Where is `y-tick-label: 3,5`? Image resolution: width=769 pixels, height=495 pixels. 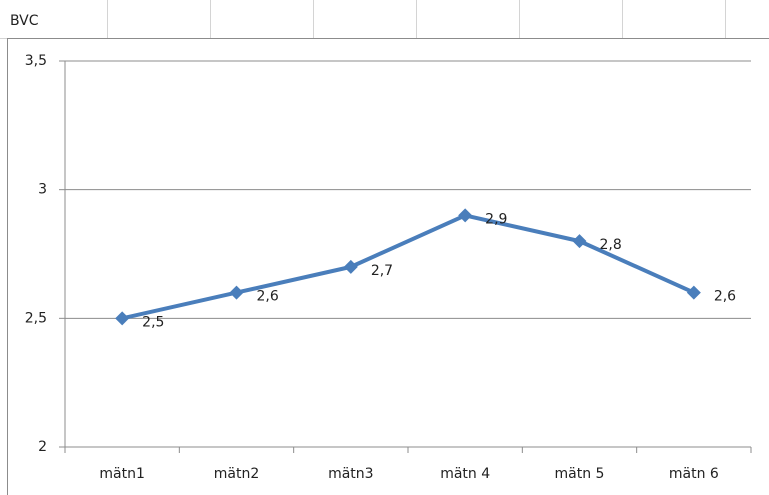
y-tick-label: 3,5 is located at coordinates (36, 61).